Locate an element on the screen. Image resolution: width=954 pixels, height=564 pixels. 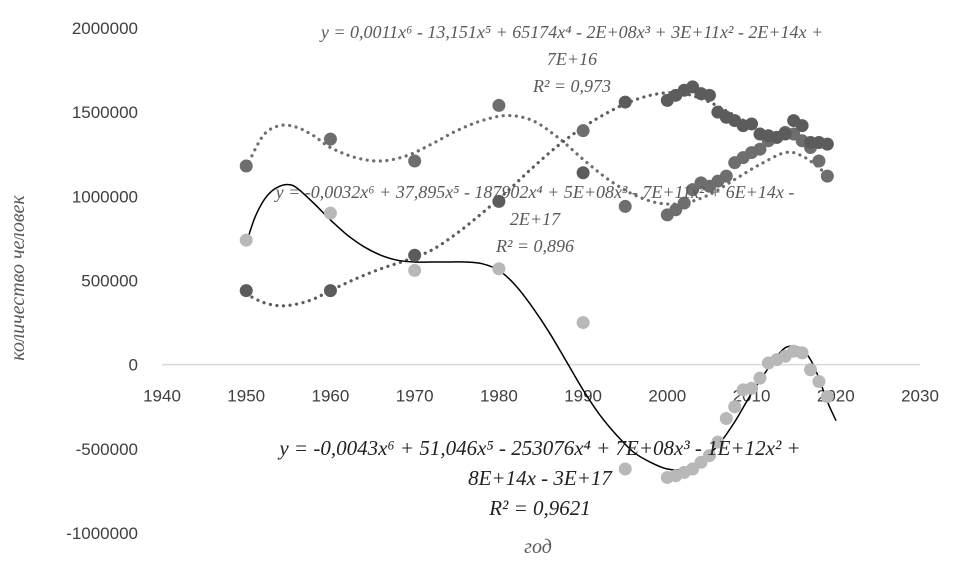
x-tick-label: 1950 is located at coordinates (246, 396).